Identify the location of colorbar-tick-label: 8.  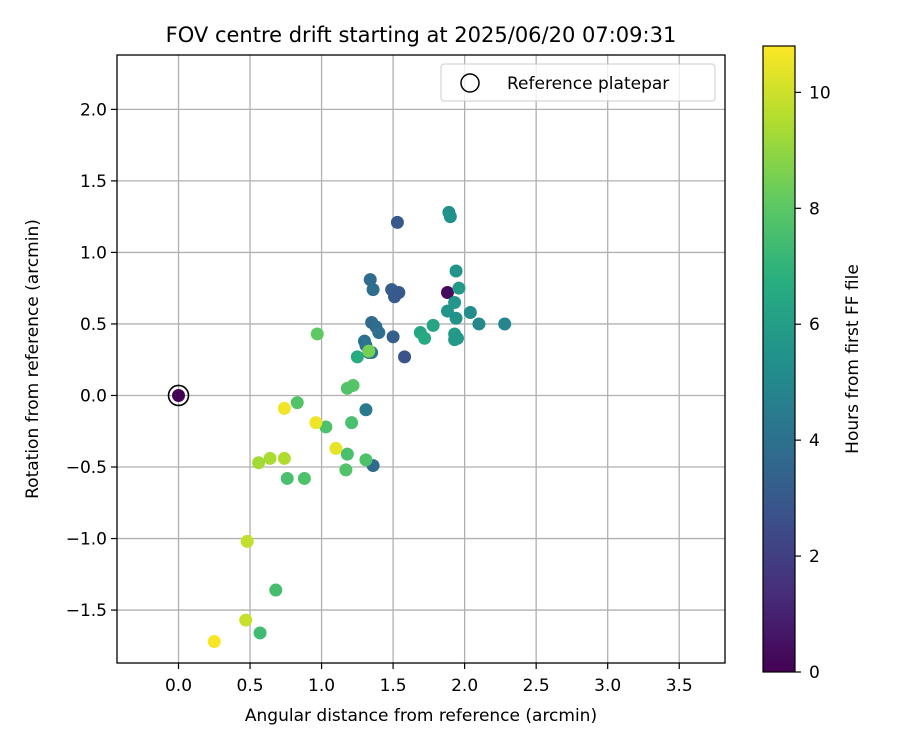
(814, 209).